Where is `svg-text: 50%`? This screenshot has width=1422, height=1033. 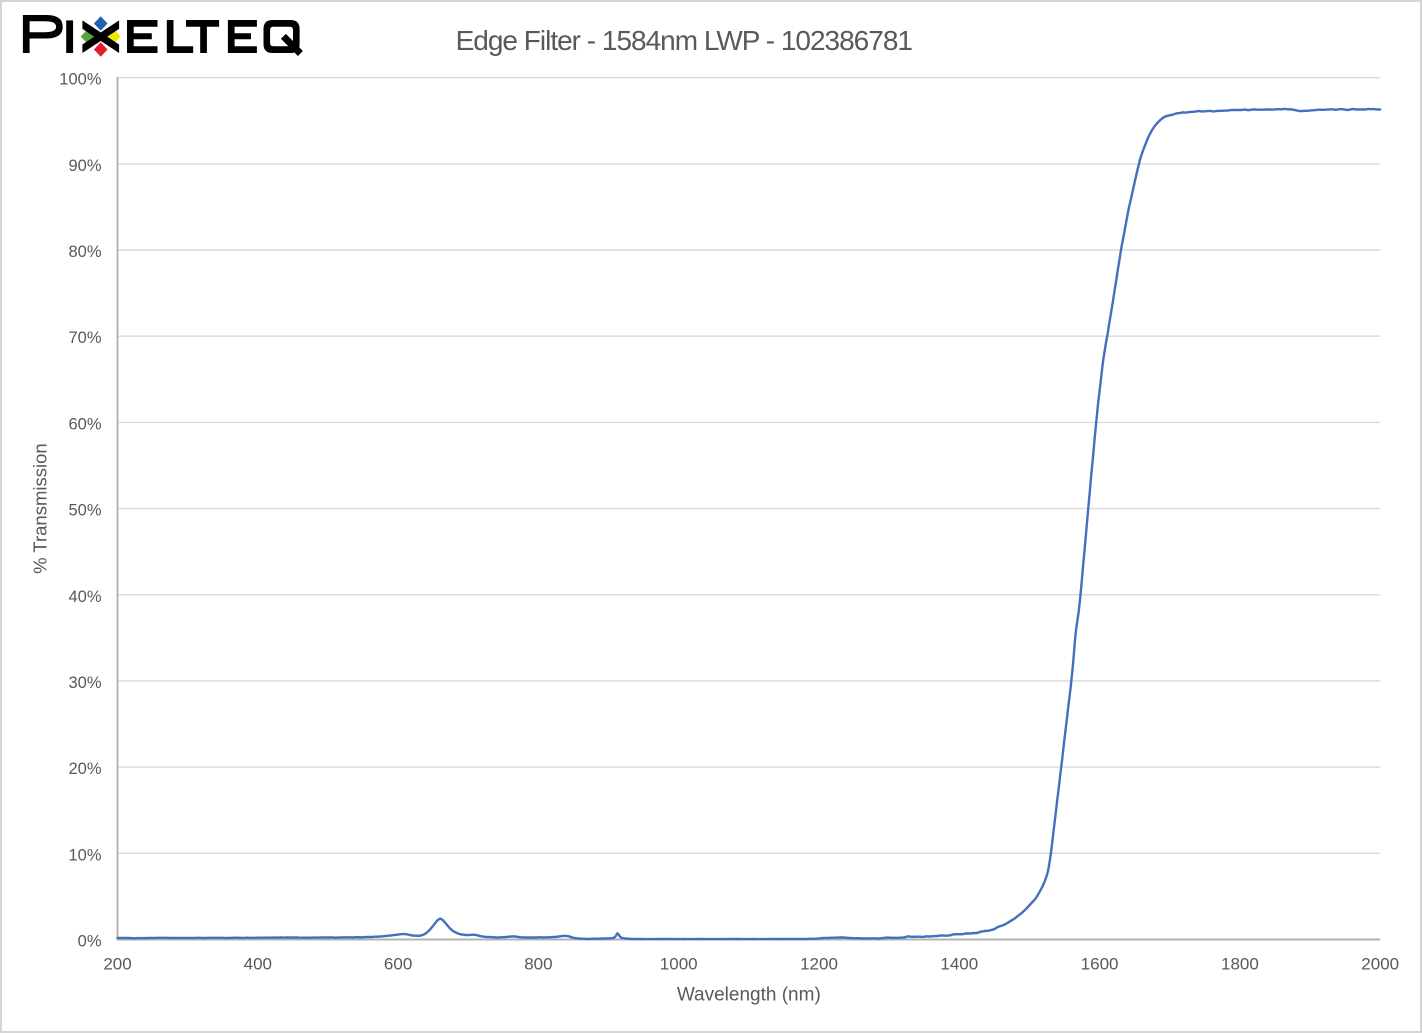
svg-text: 50% is located at coordinates (84, 511).